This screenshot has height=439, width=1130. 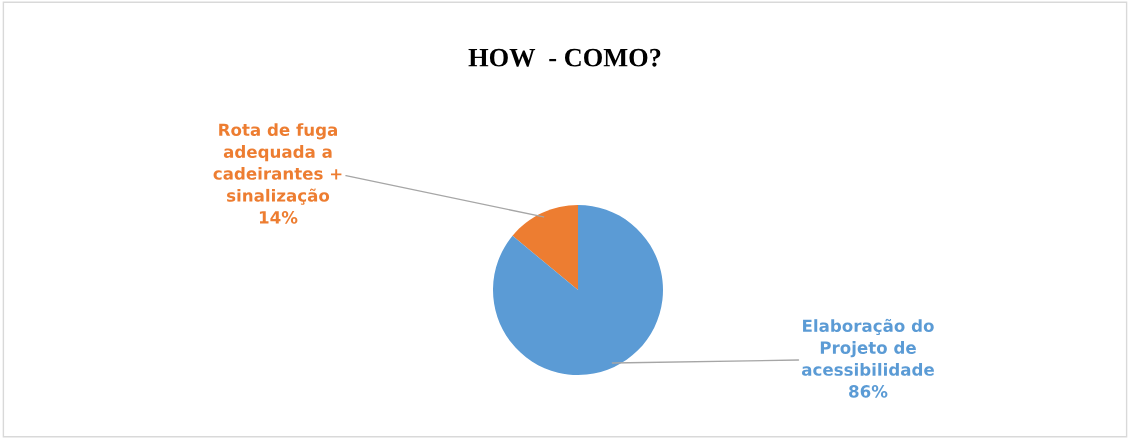 I want to click on chart-title: HOW - COMO?, so click(x=564, y=57).